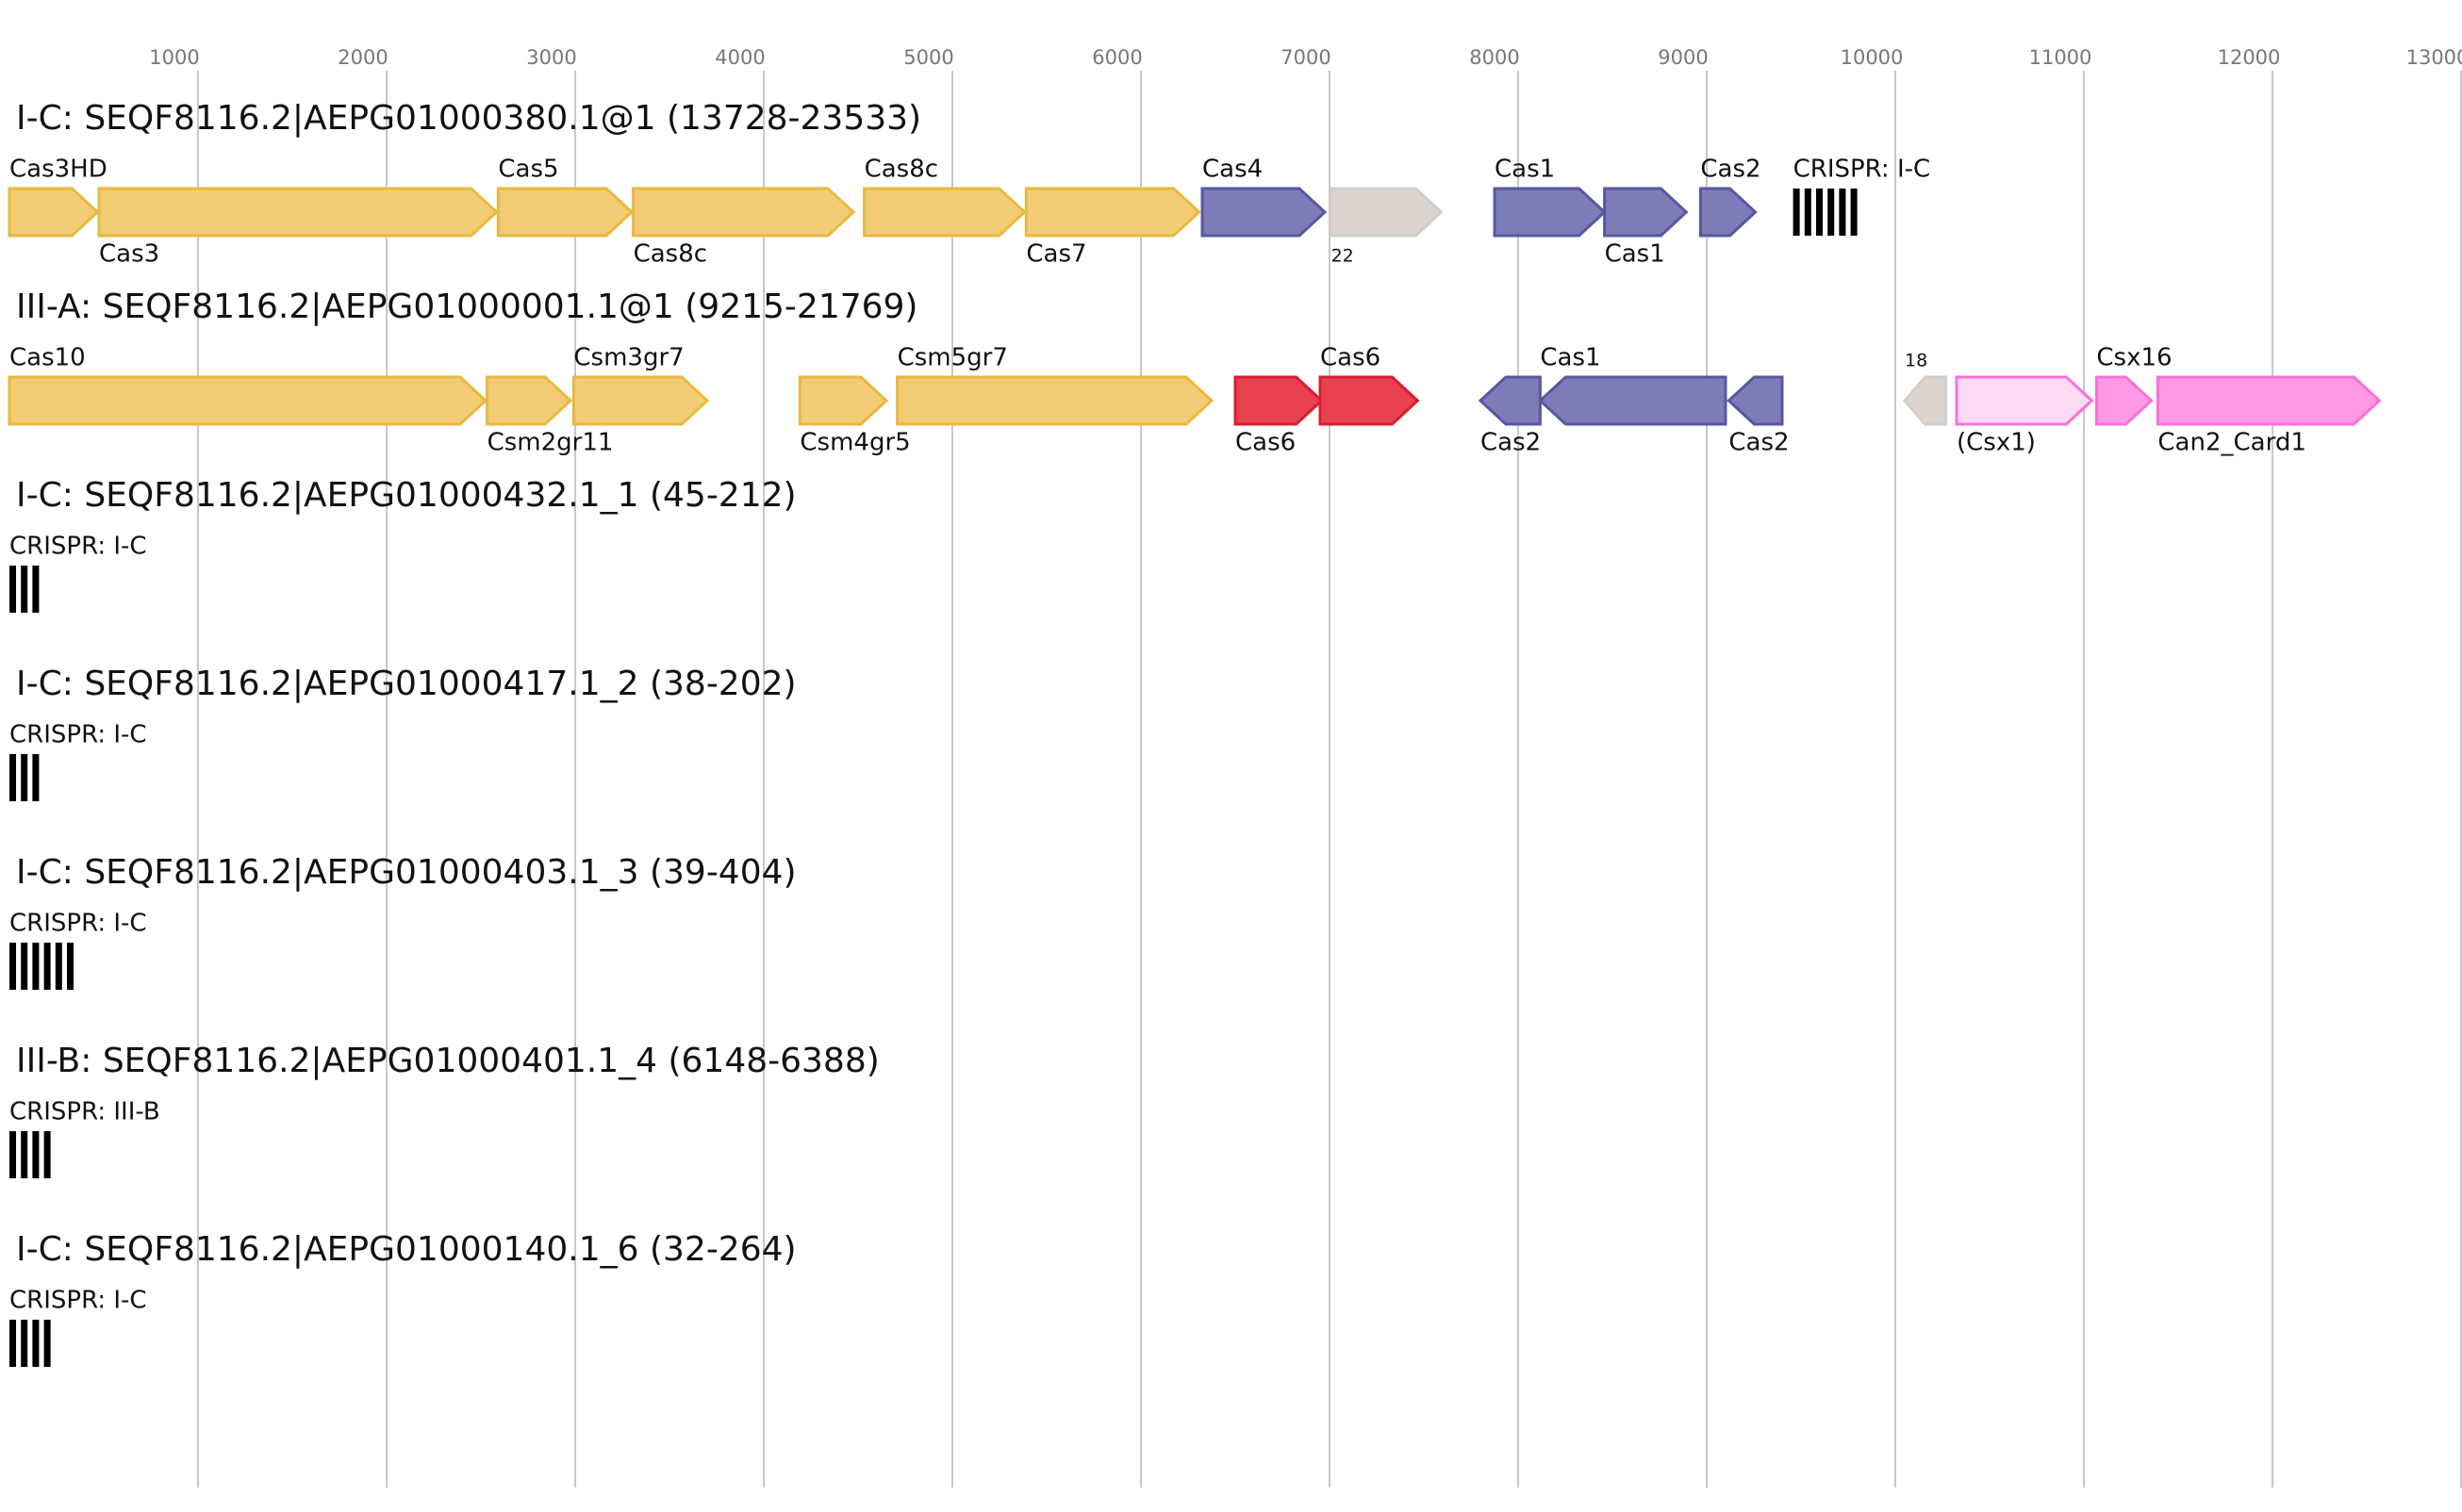 This screenshot has height=1512, width=2462. Describe the element at coordinates (1494, 58) in the screenshot. I see `x-tick-label: 8000` at that location.